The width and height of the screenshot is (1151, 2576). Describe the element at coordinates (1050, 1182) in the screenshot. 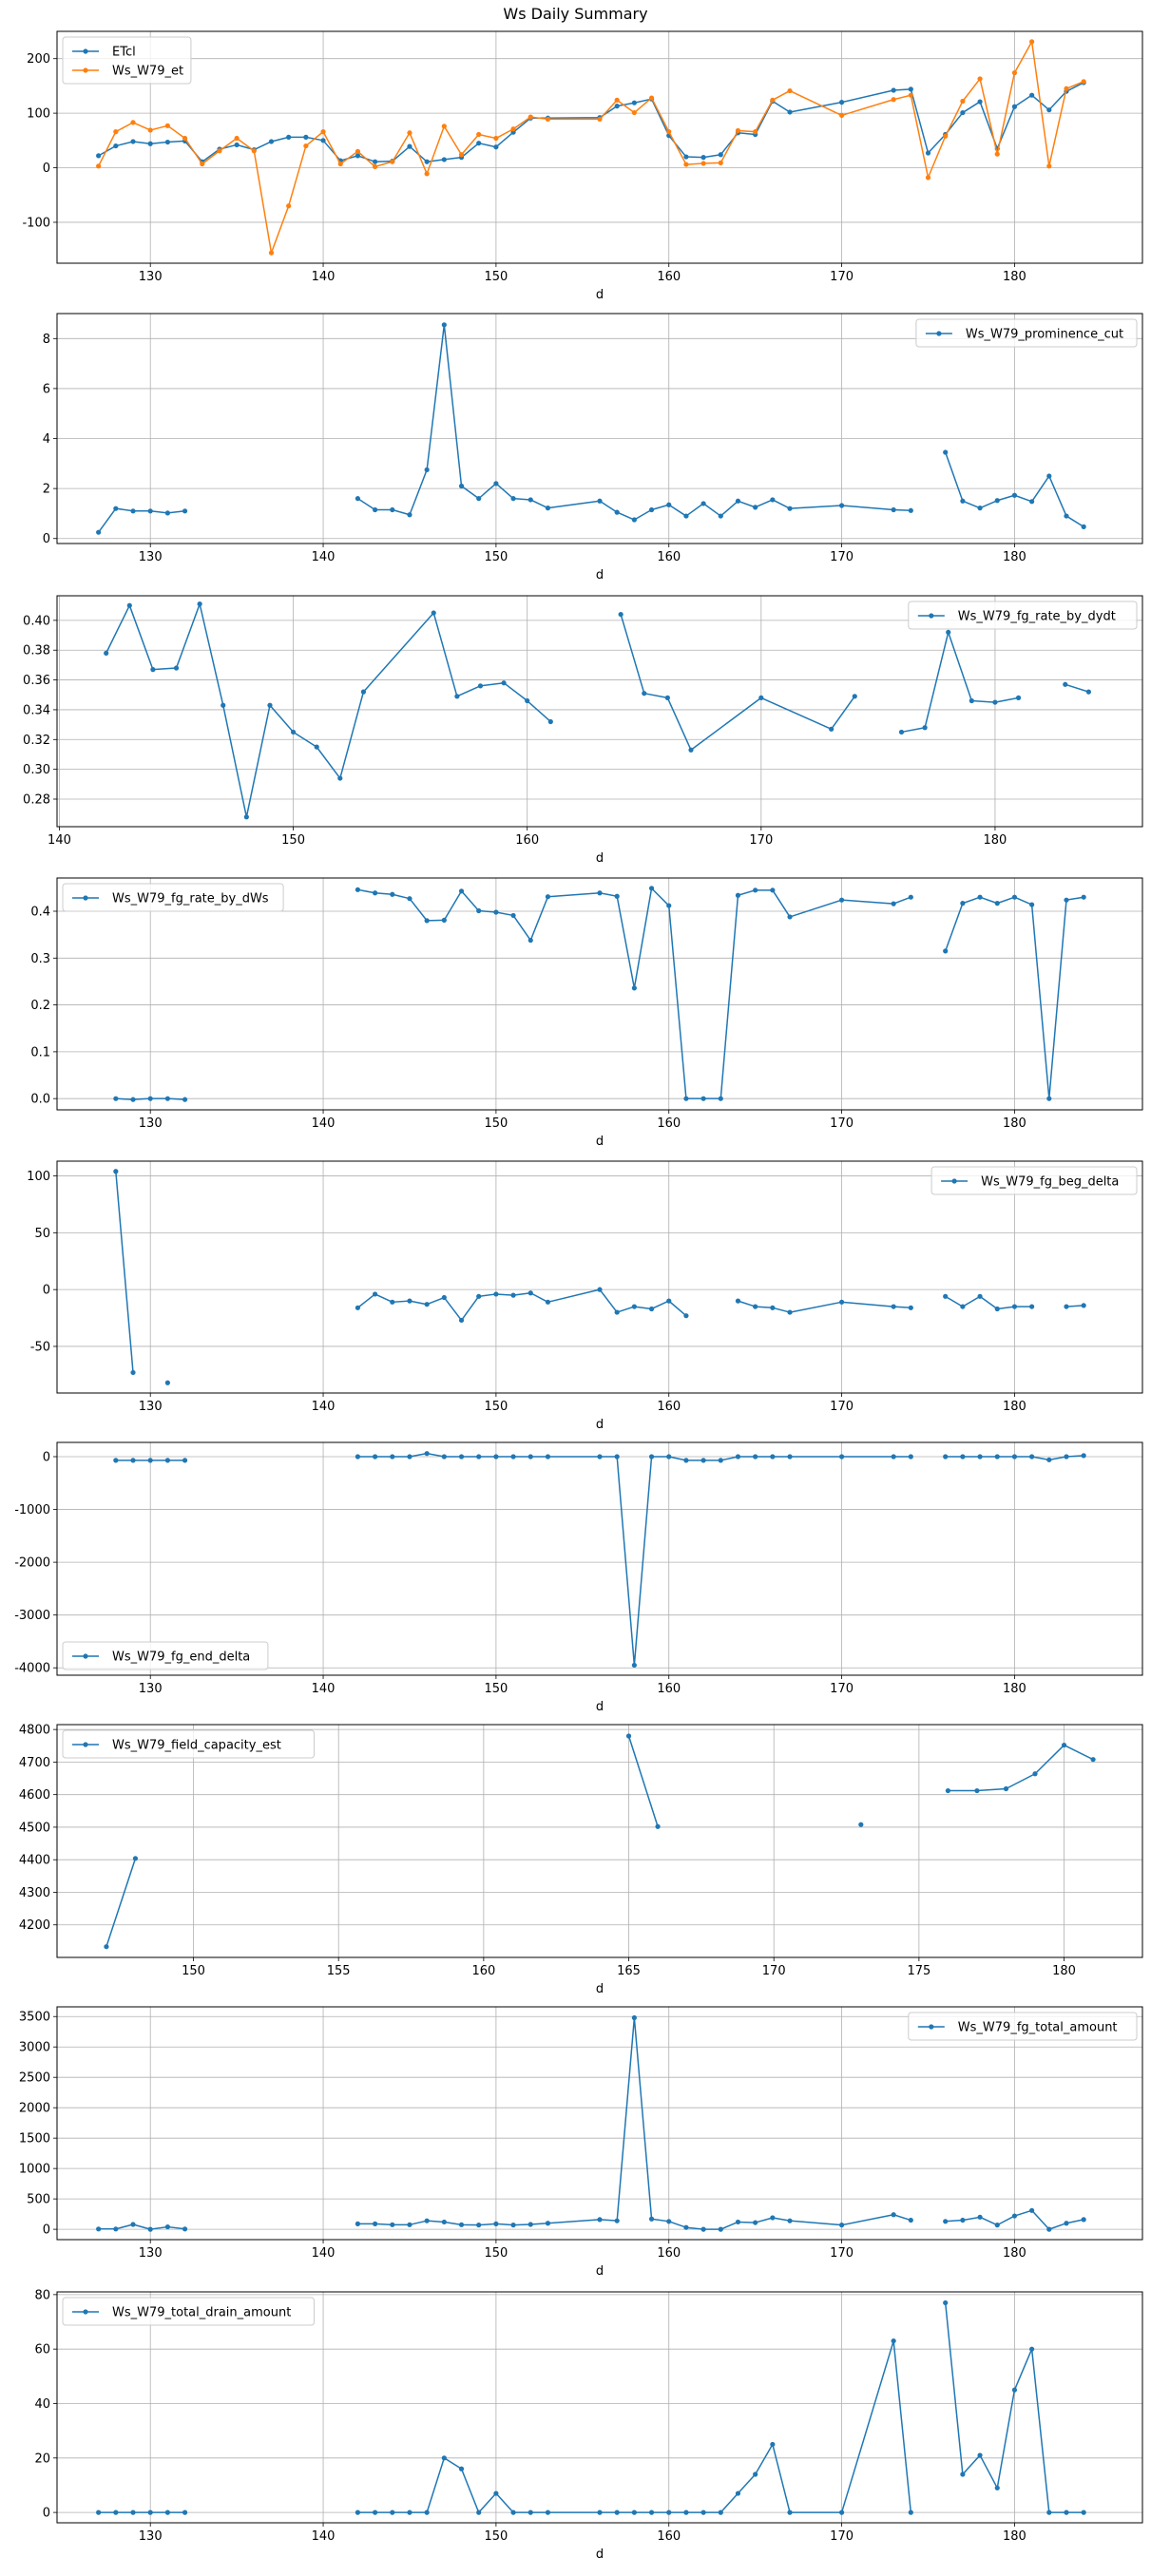

I see `legend-label: Ws_W79_fg_beg_delta` at that location.